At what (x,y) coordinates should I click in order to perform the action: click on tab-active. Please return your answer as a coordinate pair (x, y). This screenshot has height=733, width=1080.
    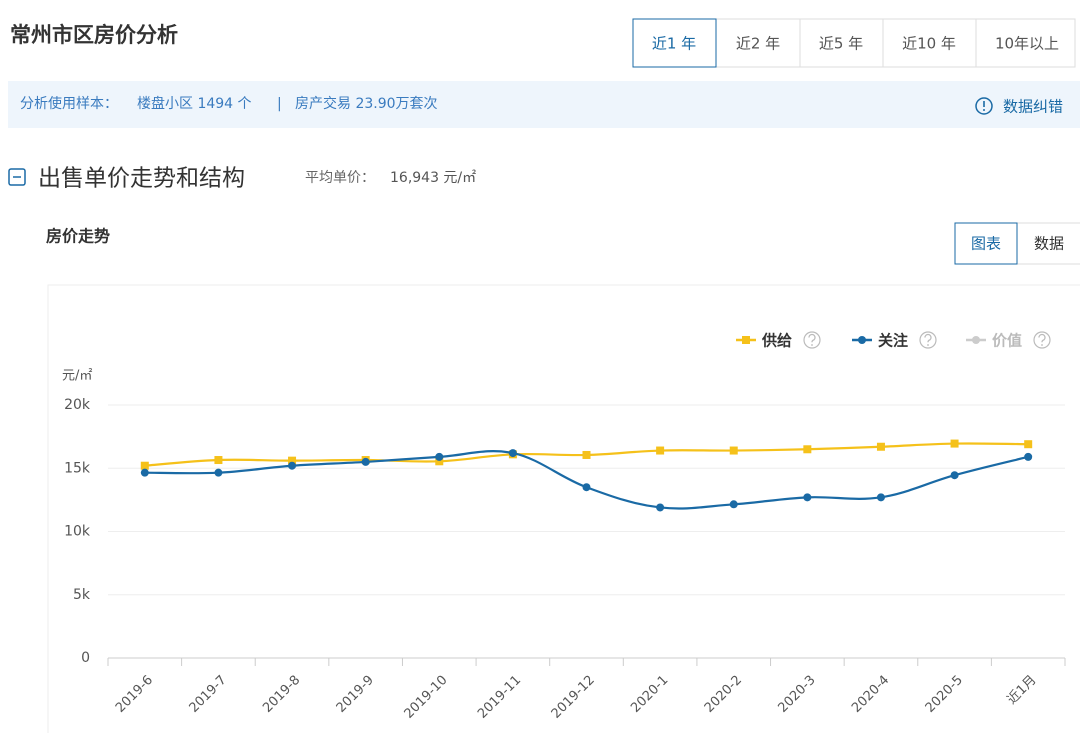
    Looking at the image, I should click on (674, 43).